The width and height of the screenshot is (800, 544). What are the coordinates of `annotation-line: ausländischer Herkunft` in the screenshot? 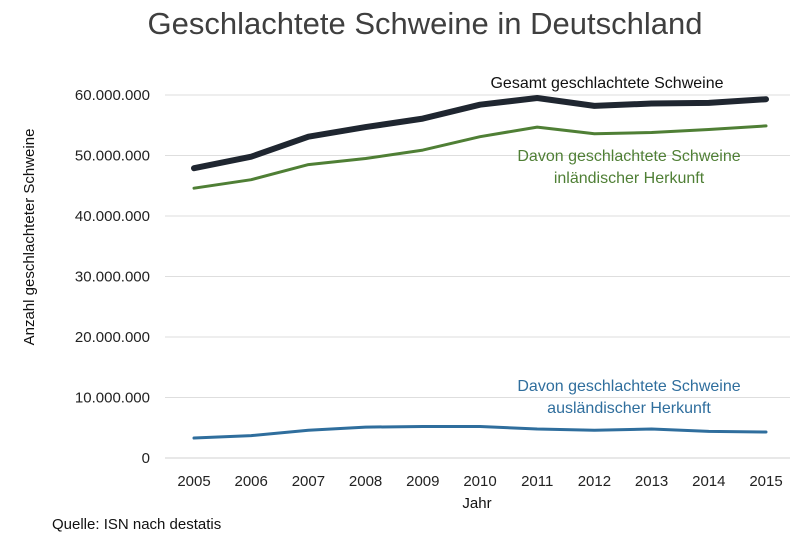 It's located at (629, 408).